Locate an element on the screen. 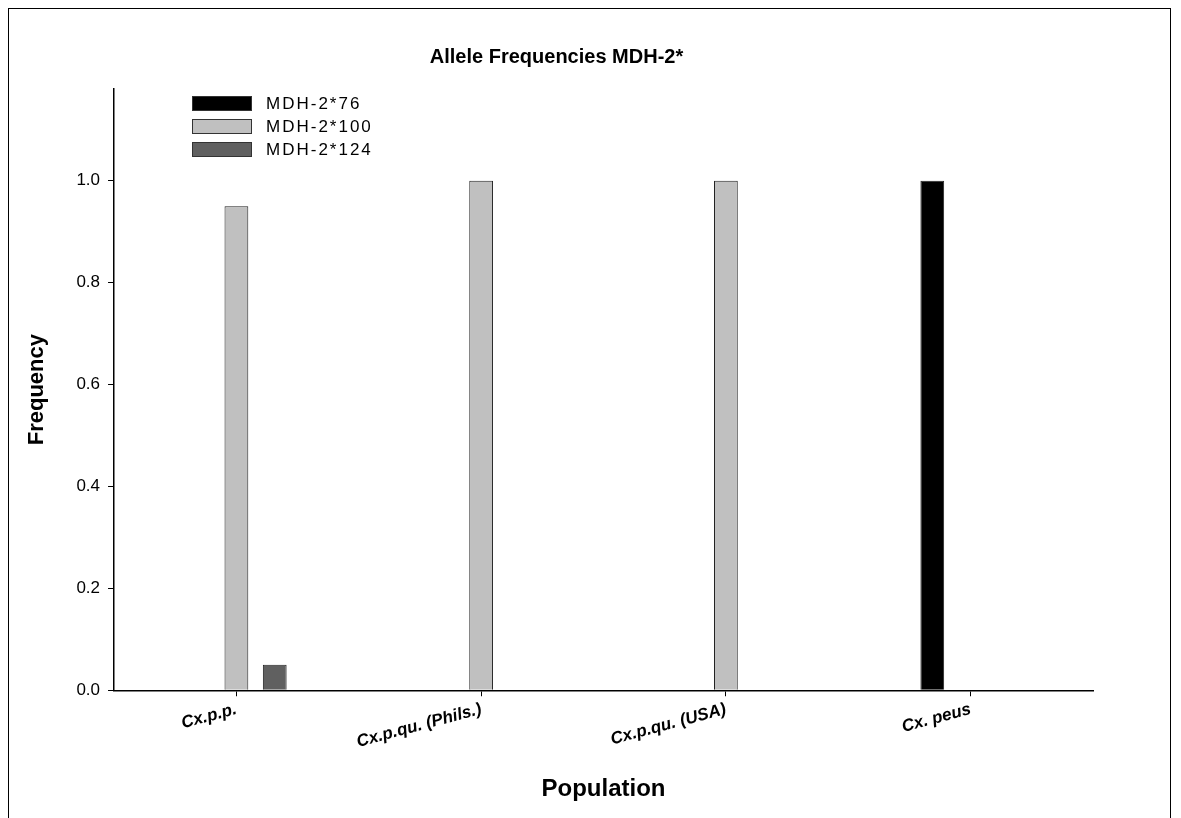 The width and height of the screenshot is (1181, 818). x-axis-title: Population is located at coordinates (603, 788).